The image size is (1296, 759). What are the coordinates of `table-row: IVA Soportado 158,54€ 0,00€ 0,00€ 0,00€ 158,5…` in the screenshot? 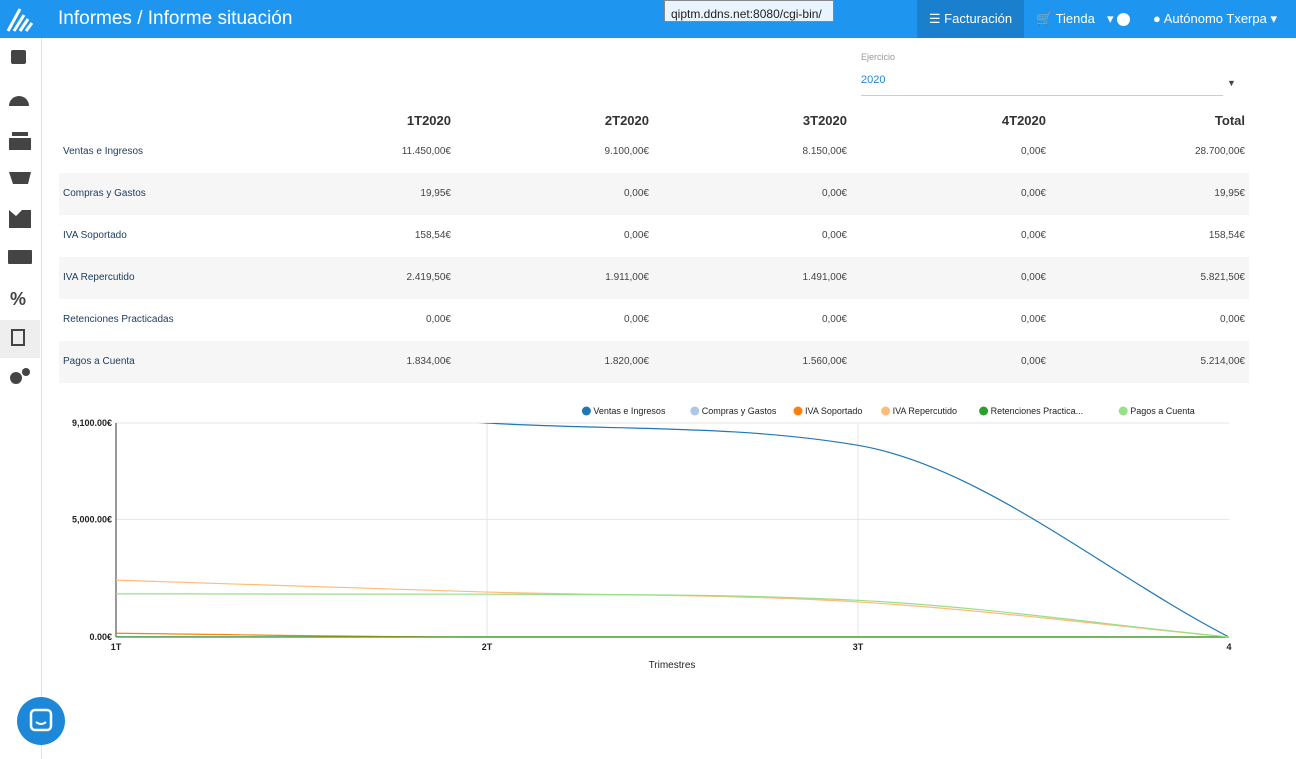 It's located at (654, 236).